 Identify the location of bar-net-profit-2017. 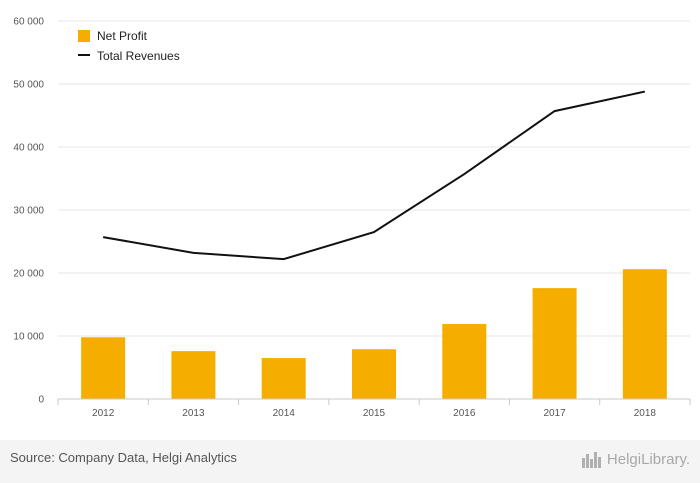
(554, 343).